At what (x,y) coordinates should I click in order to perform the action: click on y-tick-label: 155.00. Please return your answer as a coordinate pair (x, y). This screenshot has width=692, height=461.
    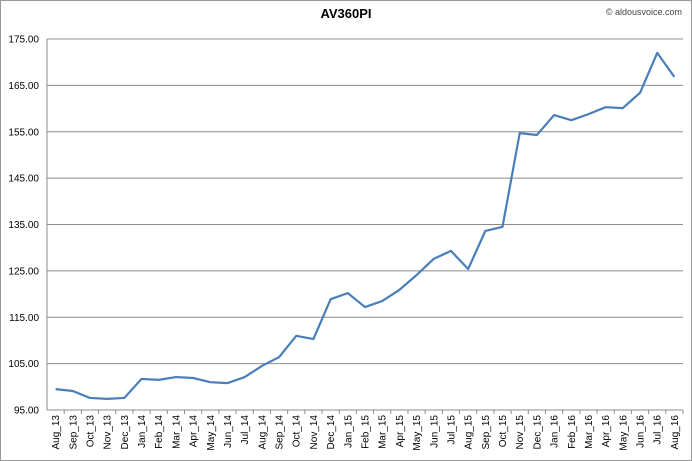
    Looking at the image, I should click on (23, 132).